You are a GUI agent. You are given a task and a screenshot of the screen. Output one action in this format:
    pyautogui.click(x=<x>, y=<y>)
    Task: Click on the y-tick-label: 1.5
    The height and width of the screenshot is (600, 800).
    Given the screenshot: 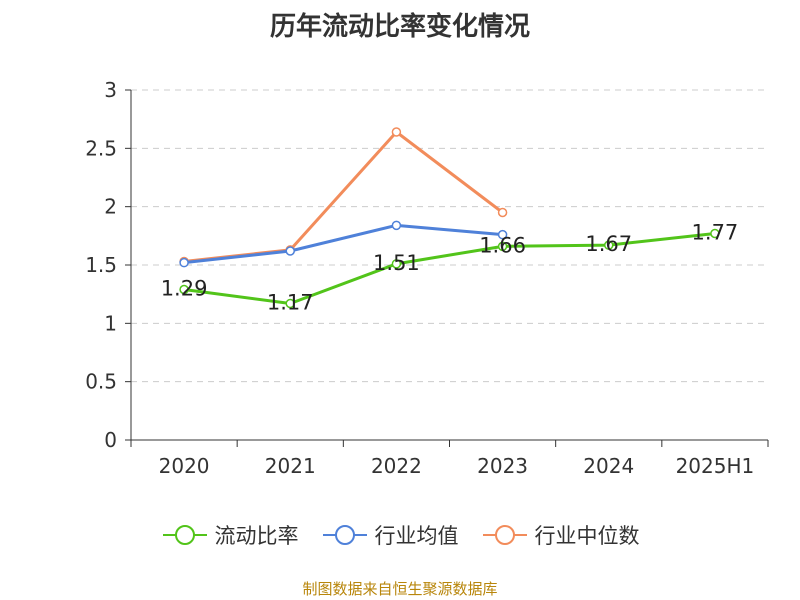 What is the action you would take?
    pyautogui.click(x=101, y=265)
    